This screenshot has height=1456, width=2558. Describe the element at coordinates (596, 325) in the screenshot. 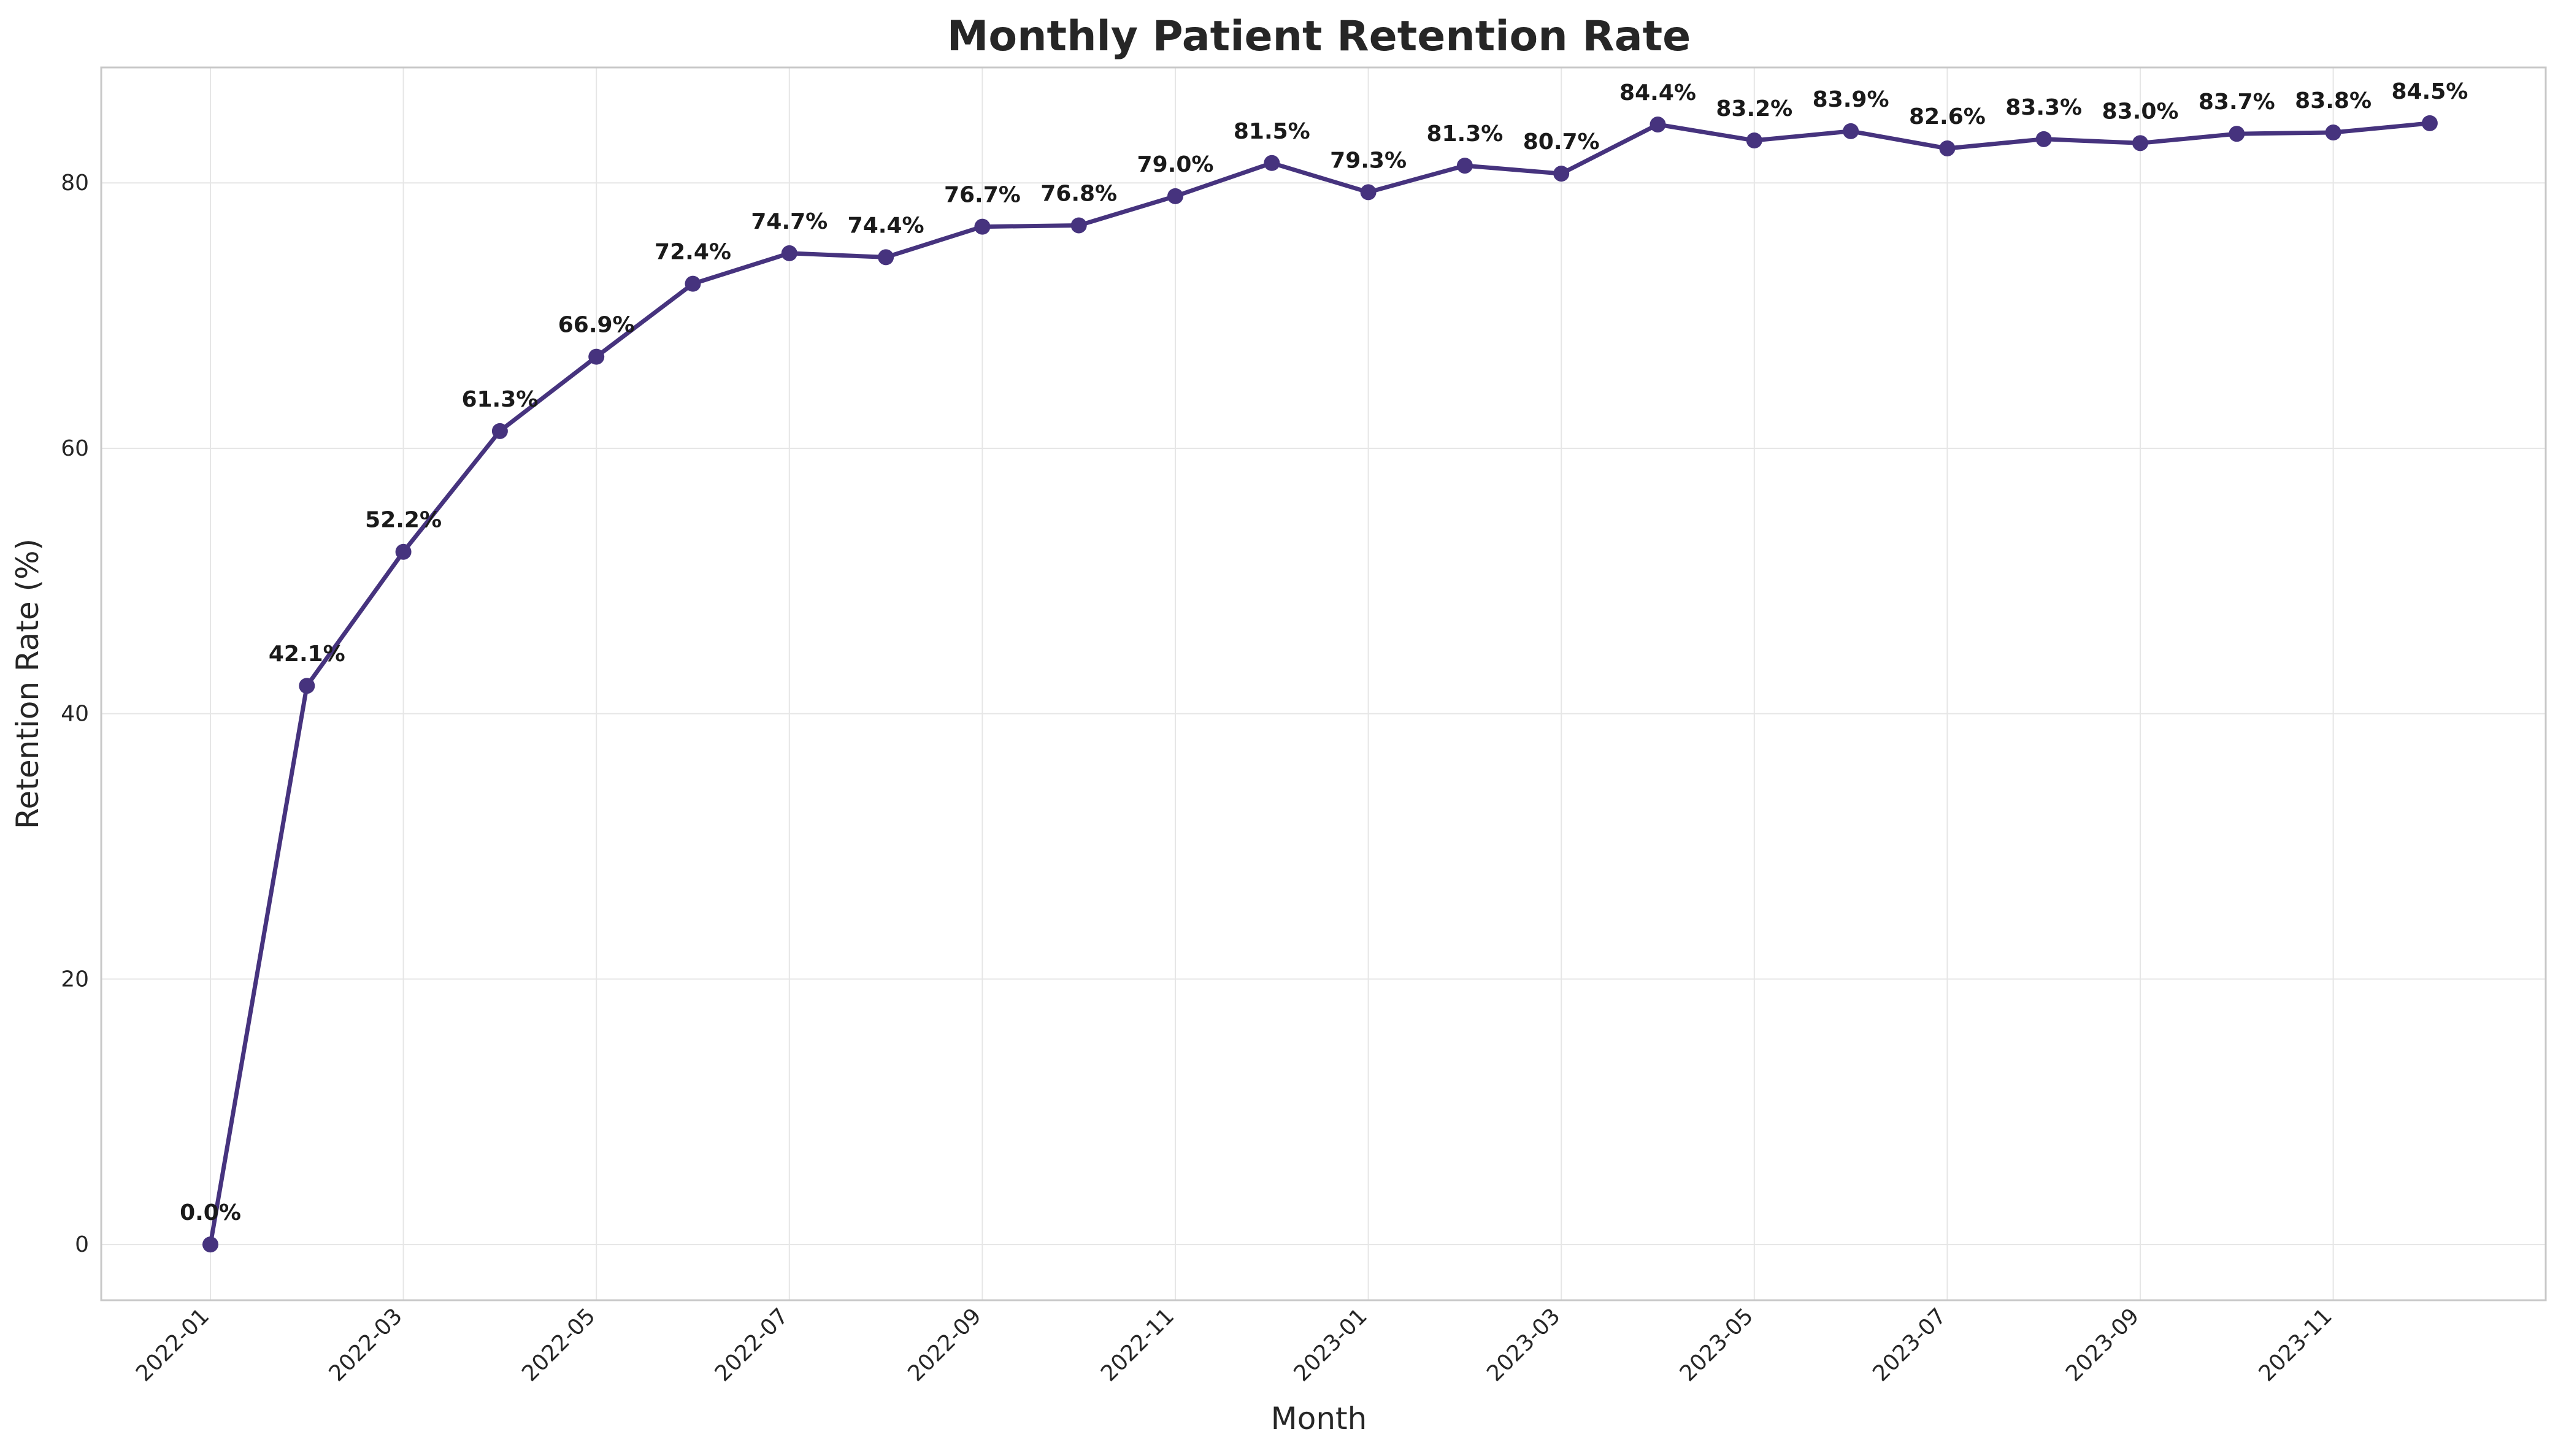

I see `data-label: 66.9%` at that location.